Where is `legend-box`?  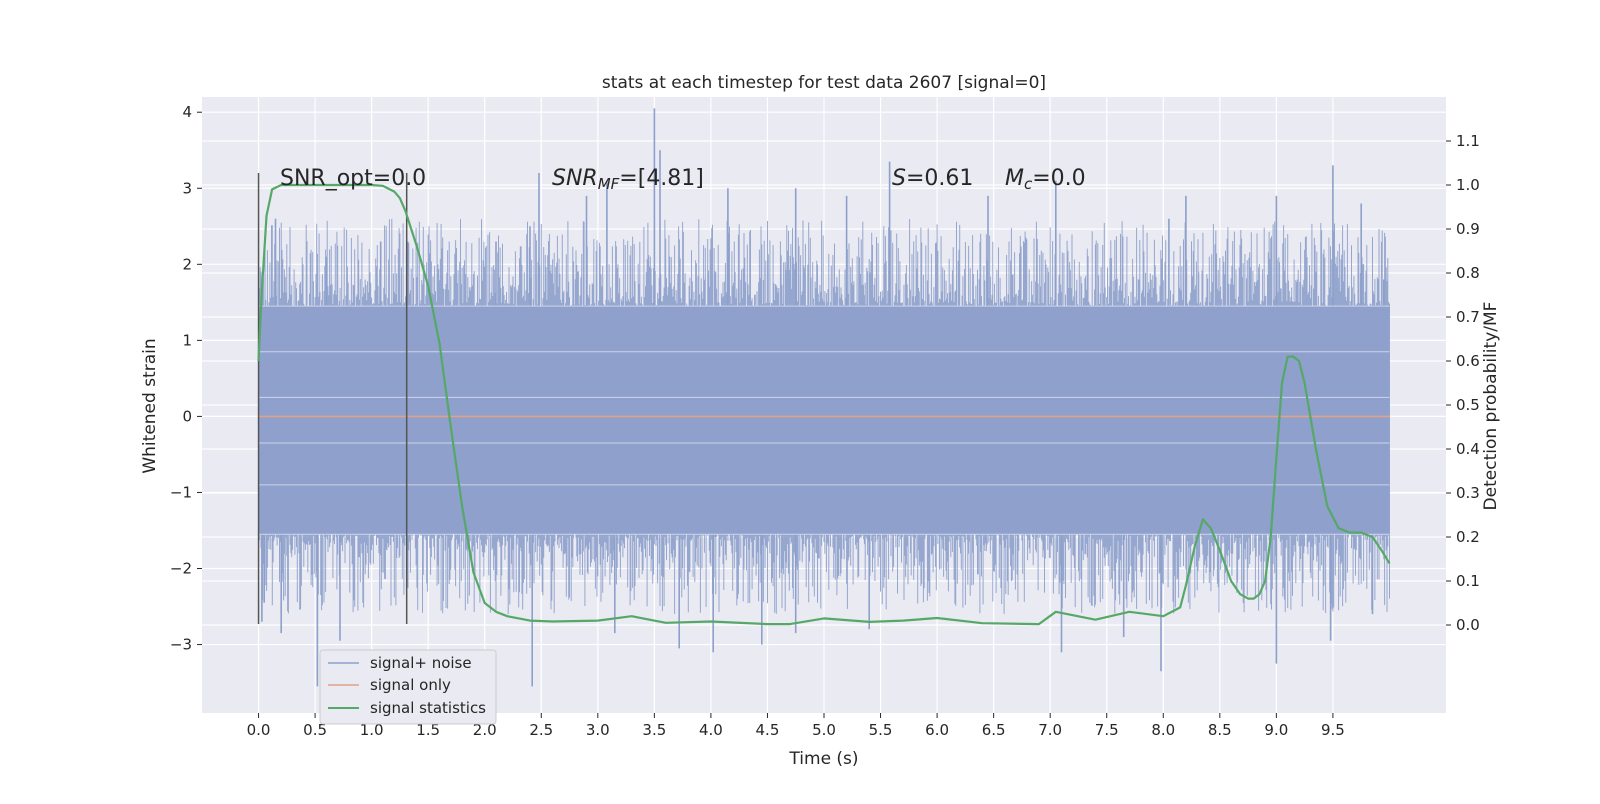
legend-box is located at coordinates (408, 687).